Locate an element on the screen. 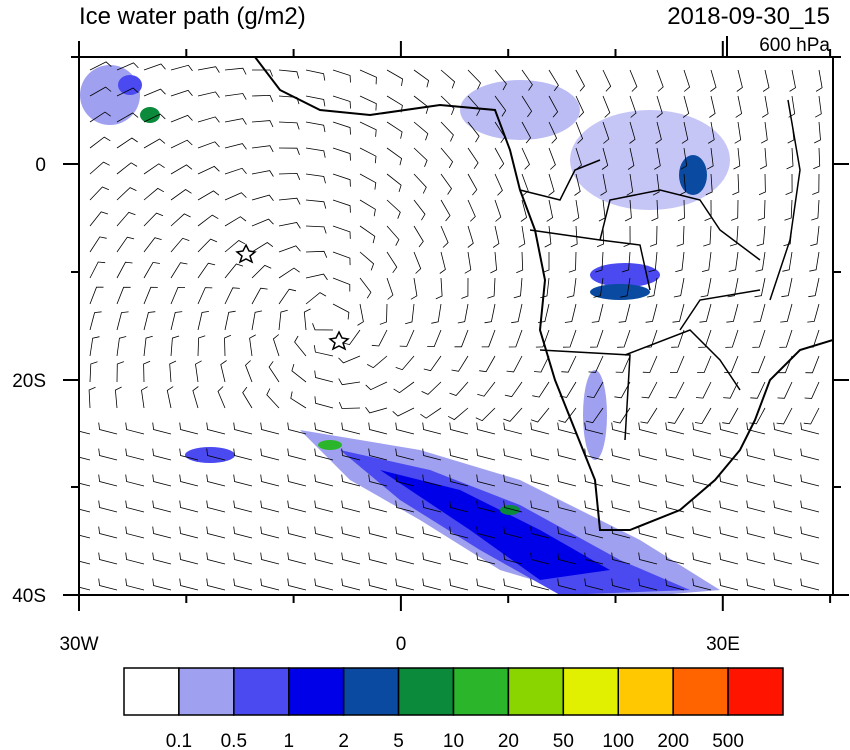 Image resolution: width=850 pixels, height=750 pixels. y-label: 0 is located at coordinates (40, 165).